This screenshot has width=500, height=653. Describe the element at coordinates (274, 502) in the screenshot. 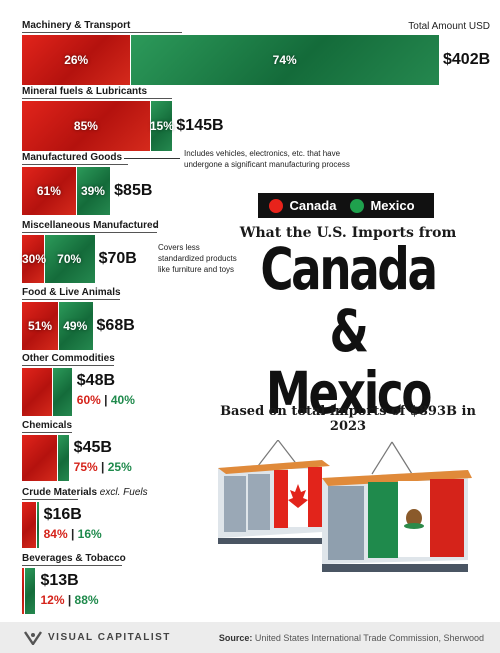

I see `canada-container` at that location.